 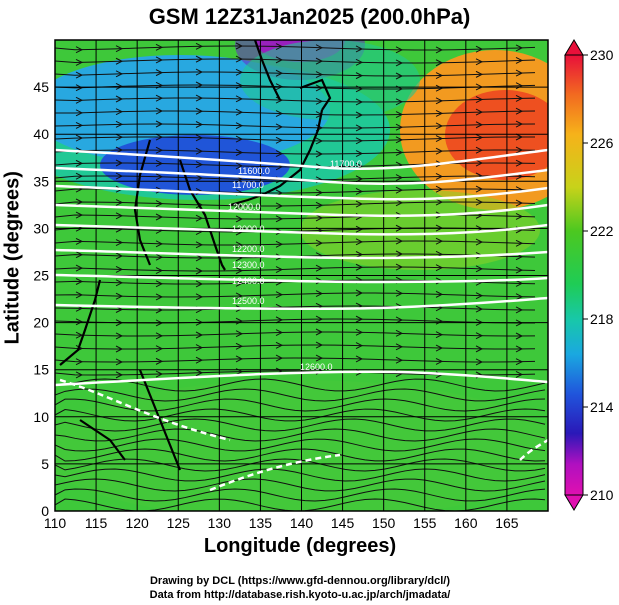 I want to click on contour-label: 12600.0, so click(x=316, y=367).